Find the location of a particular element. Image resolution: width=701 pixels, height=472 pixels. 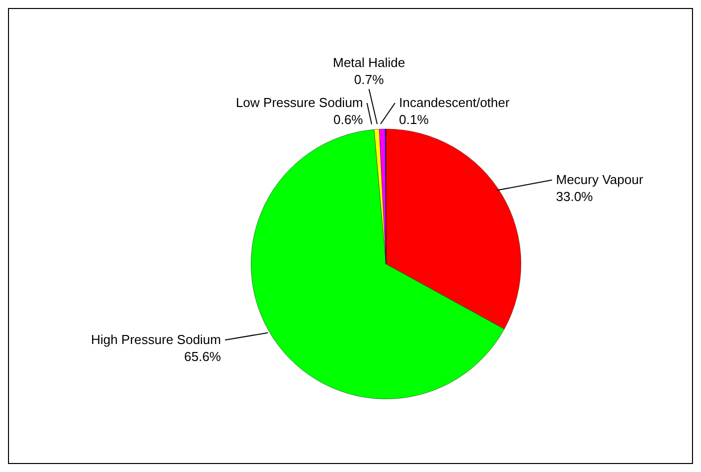

data-label: 0.6% is located at coordinates (348, 119).